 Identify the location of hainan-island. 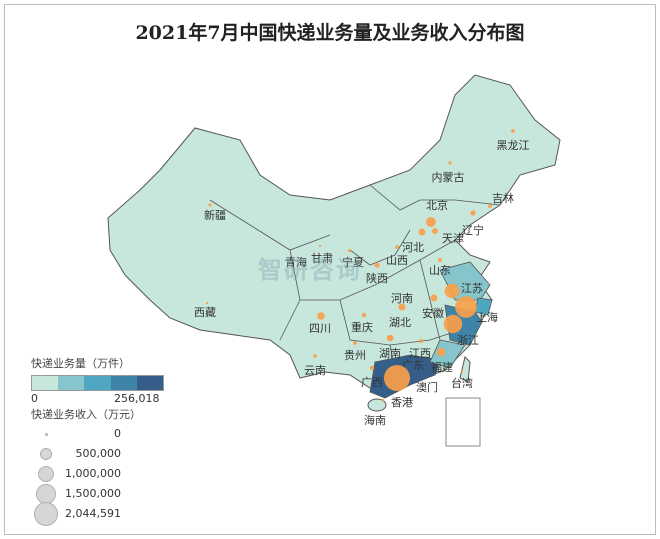
(377, 405).